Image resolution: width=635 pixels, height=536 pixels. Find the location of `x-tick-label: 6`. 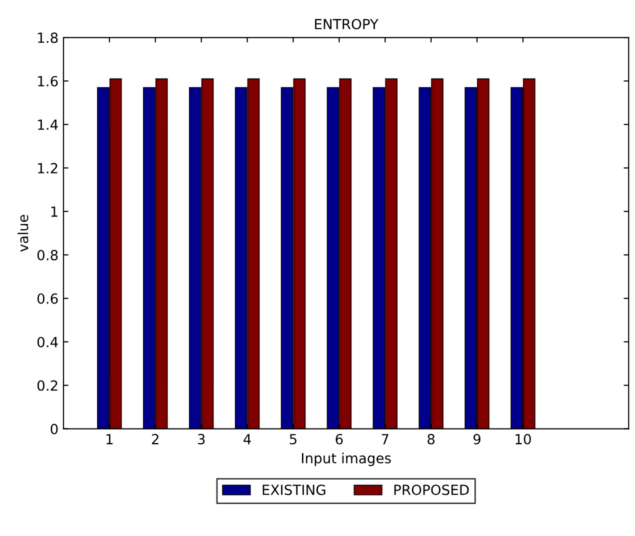

x-tick-label: 6 is located at coordinates (339, 439).